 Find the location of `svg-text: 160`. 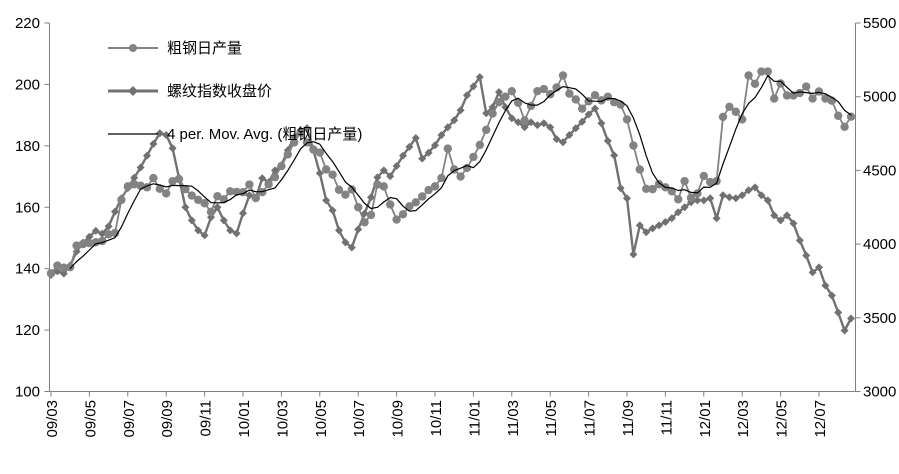

svg-text: 160 is located at coordinates (27, 207).